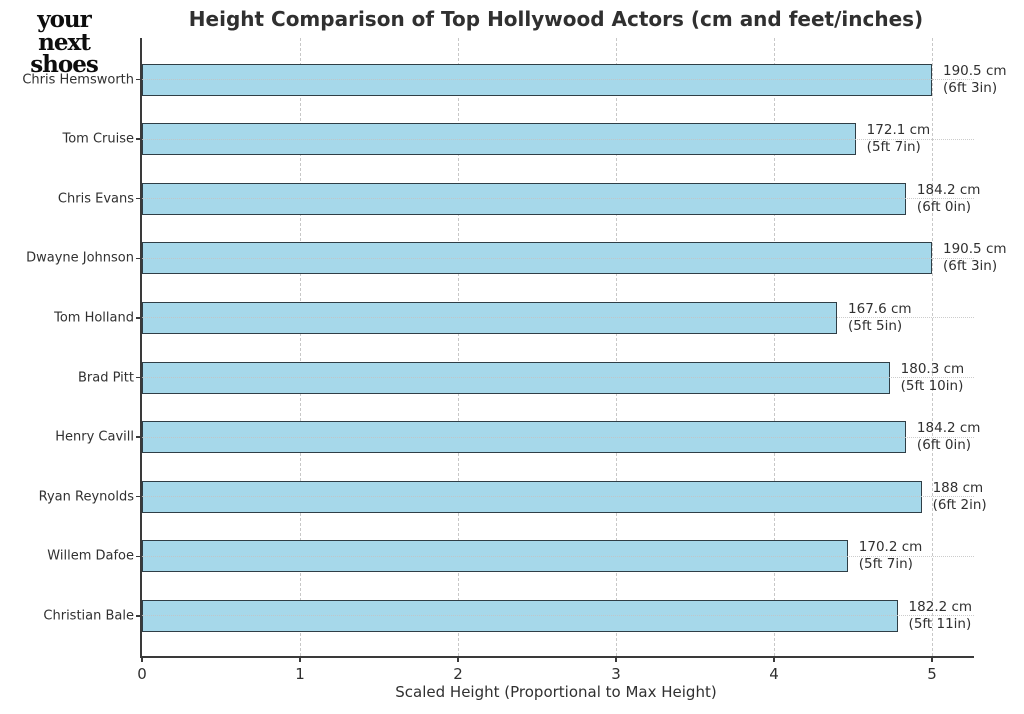  Describe the element at coordinates (458, 674) in the screenshot. I see `x-tick-label: 2` at that location.